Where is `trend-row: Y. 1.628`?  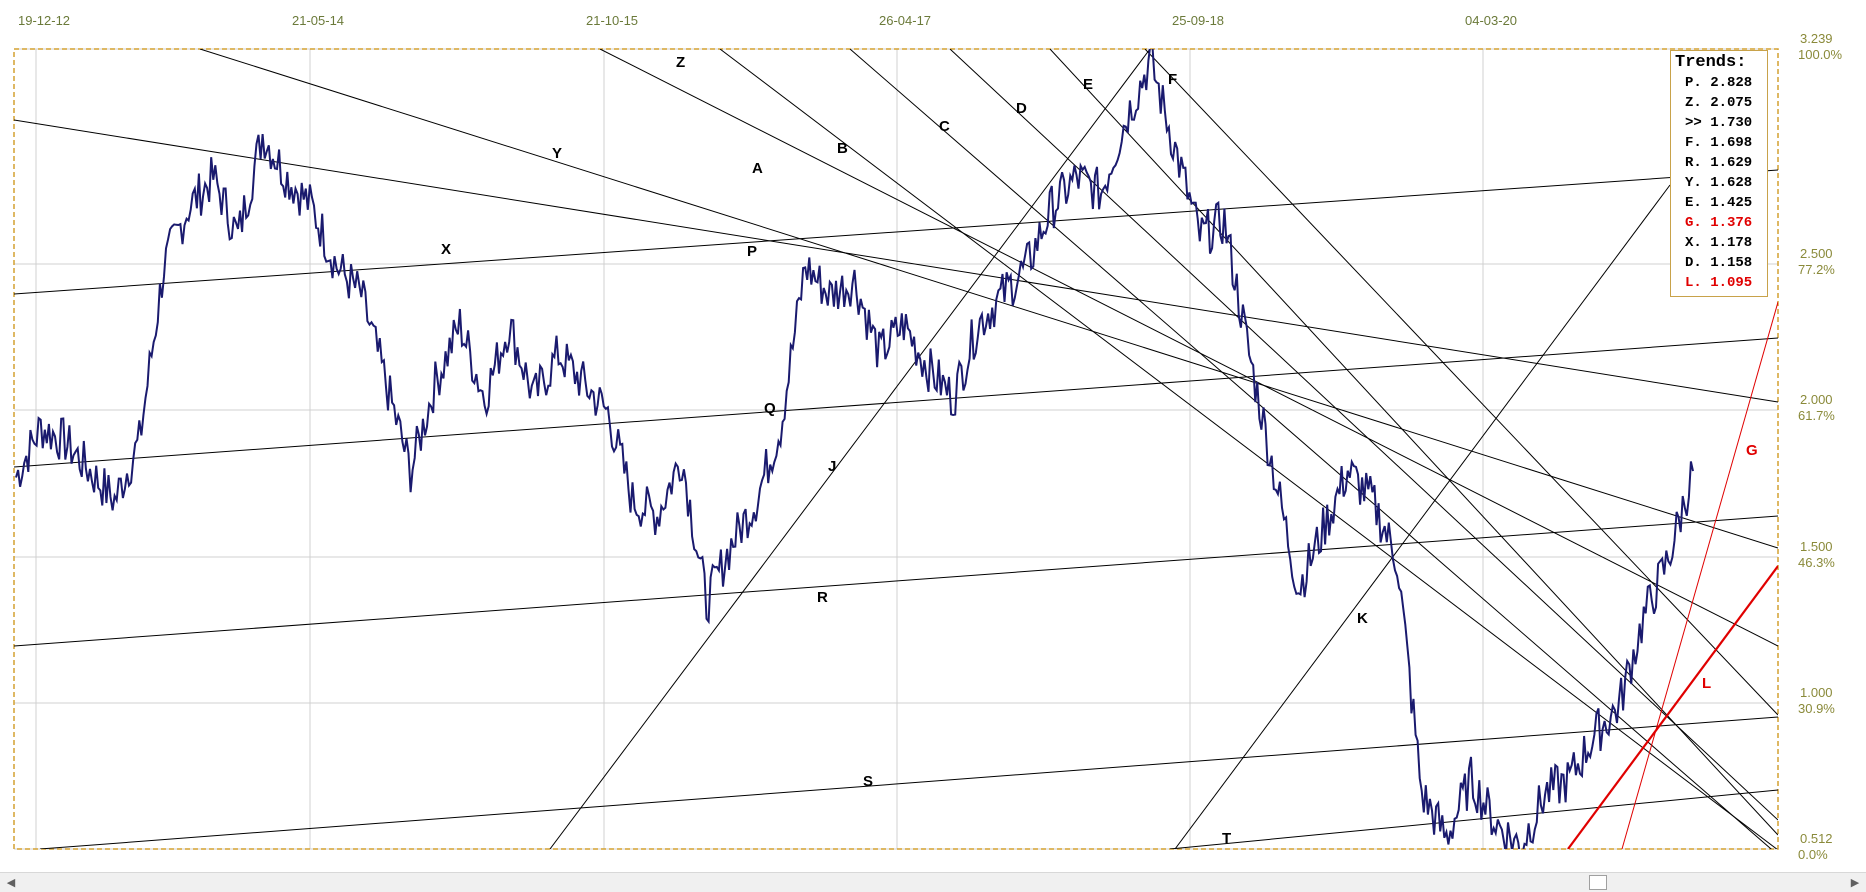 trend-row: Y. 1.628 is located at coordinates (1719, 183).